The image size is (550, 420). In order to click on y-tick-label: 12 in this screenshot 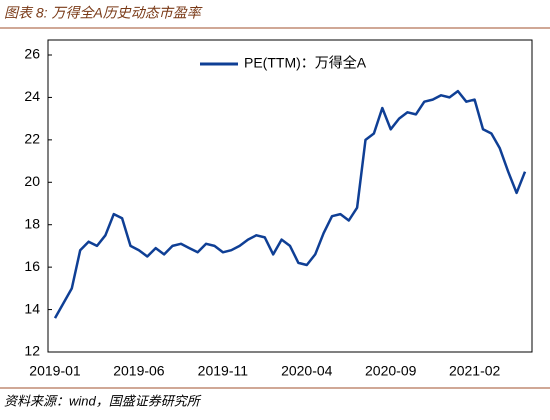, I will do `click(32, 351)`.